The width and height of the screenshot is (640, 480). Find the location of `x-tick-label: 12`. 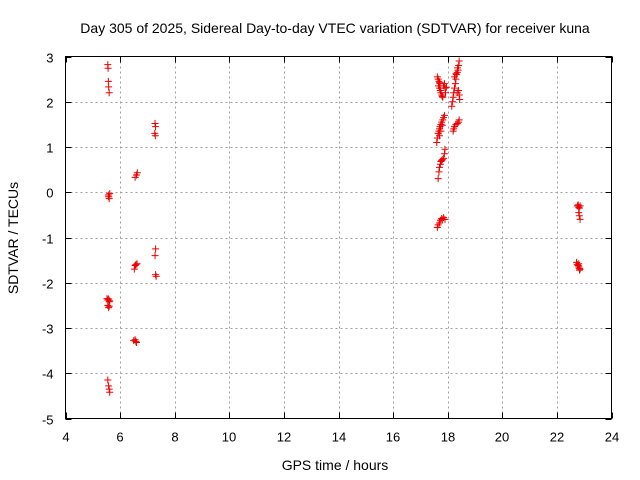

x-tick-label: 12 is located at coordinates (284, 437).